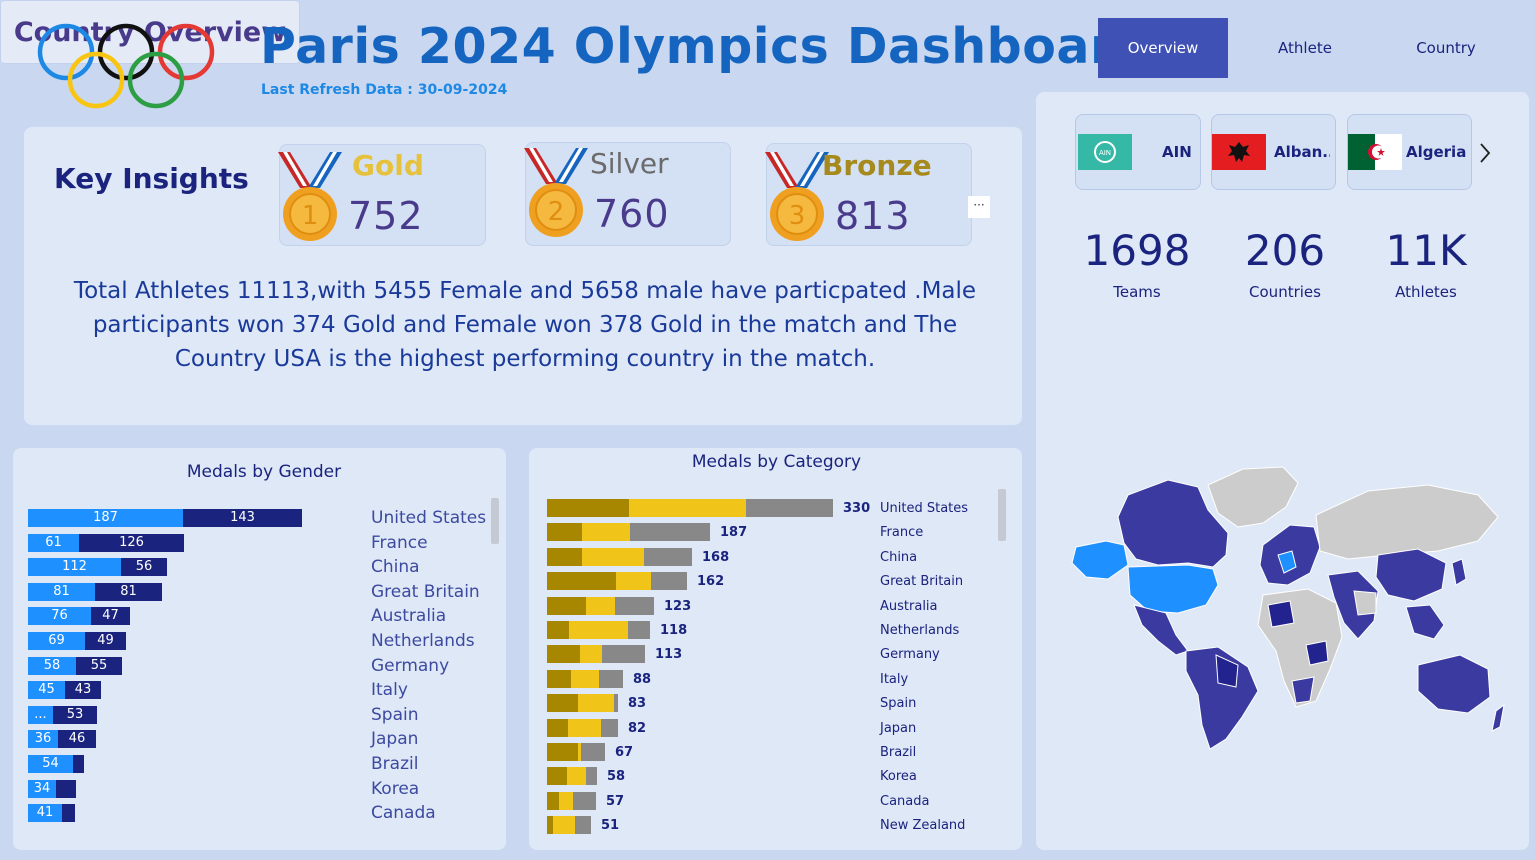 The image size is (1535, 860). I want to click on gender-bar-male: 53, so click(75, 715).